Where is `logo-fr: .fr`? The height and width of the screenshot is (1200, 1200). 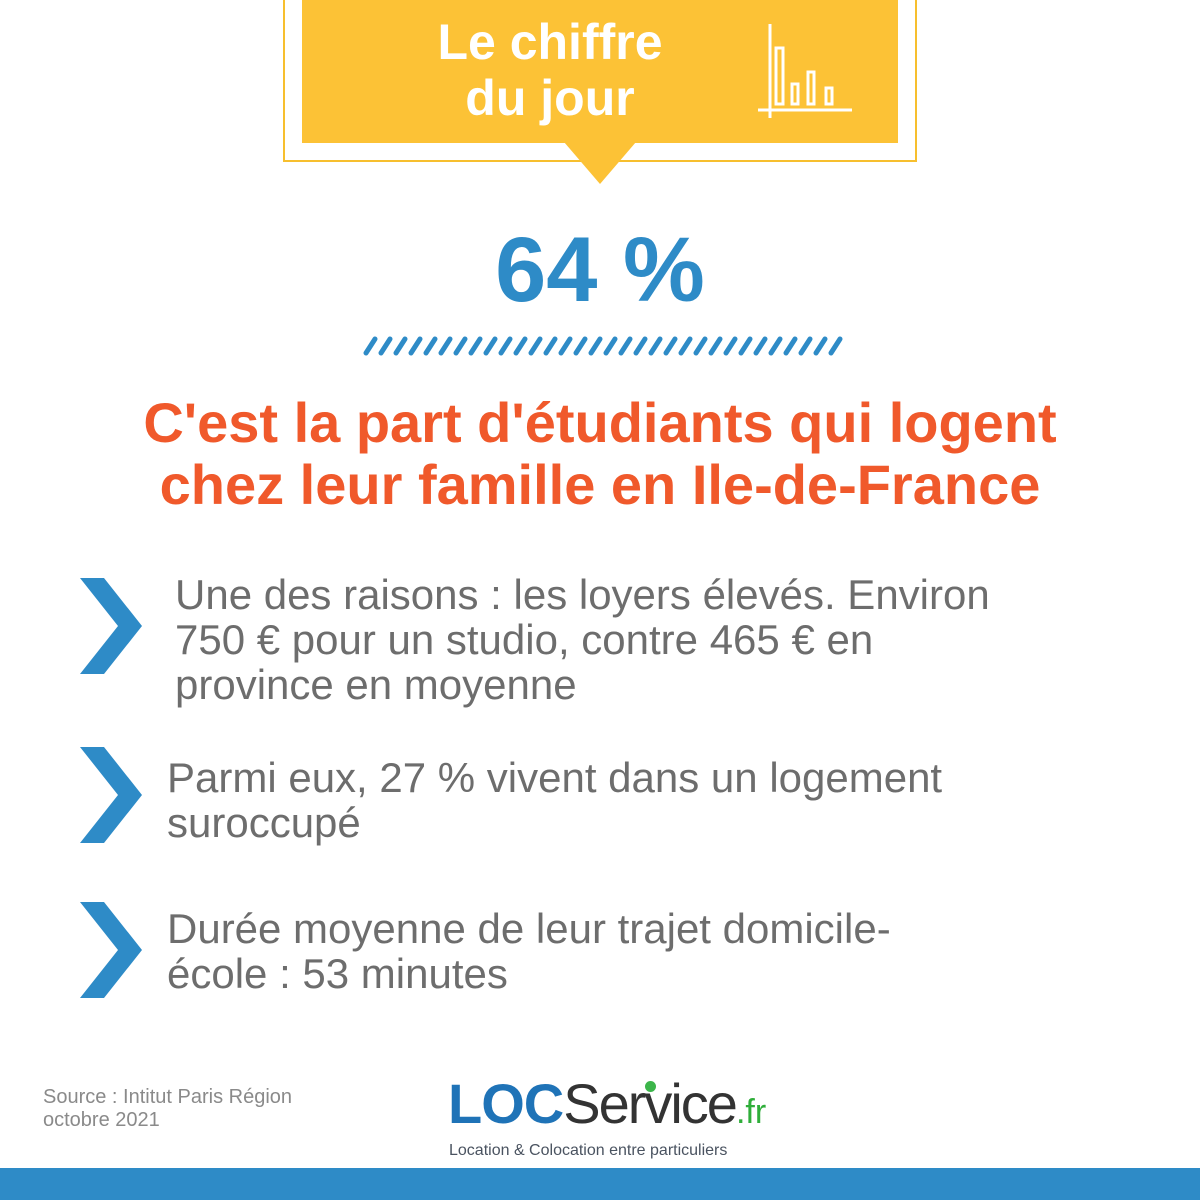
logo-fr: .fr is located at coordinates (751, 1112).